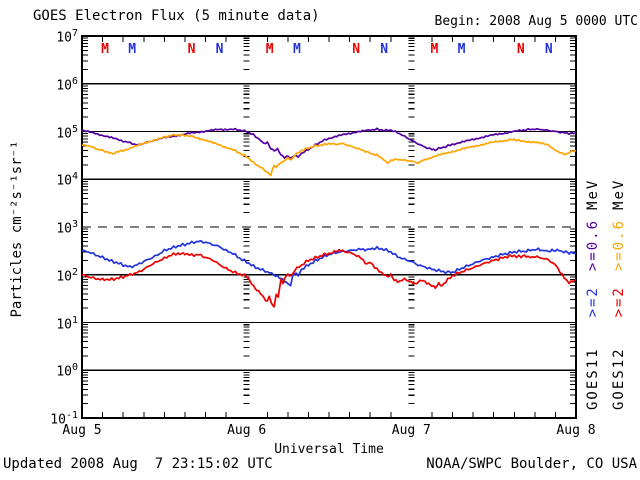  Describe the element at coordinates (64, 419) in the screenshot. I see `y-tick-label: 10⁻¹` at that location.